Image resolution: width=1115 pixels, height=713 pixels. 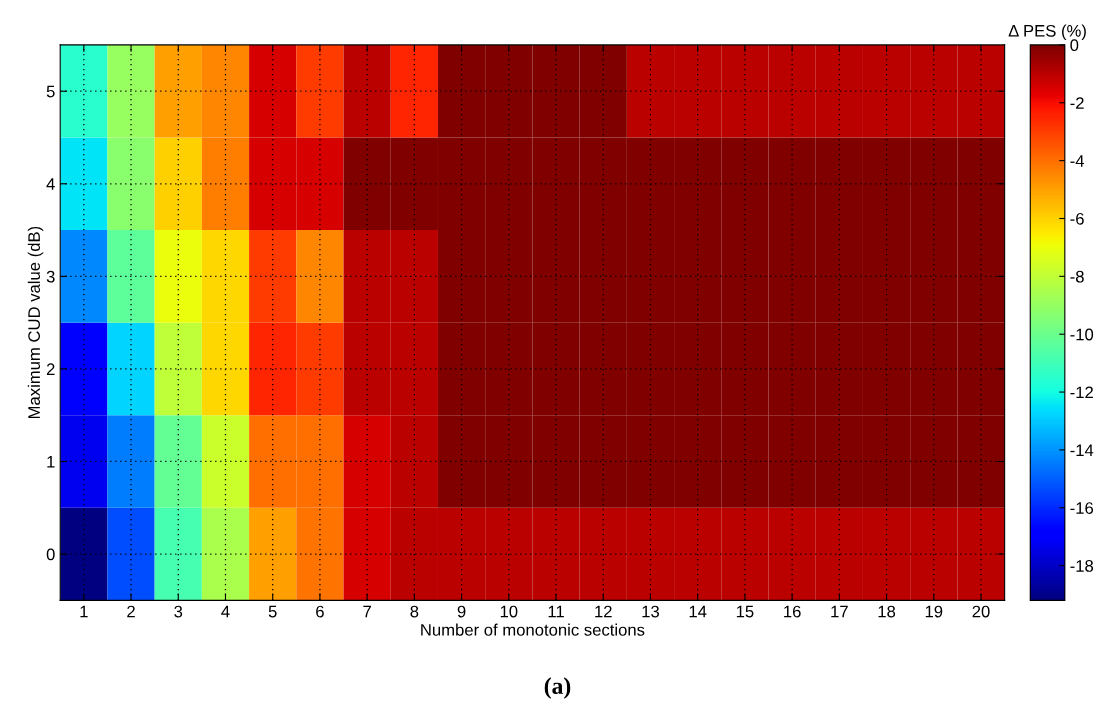 I want to click on y-tick-label: 3, so click(x=50, y=276).